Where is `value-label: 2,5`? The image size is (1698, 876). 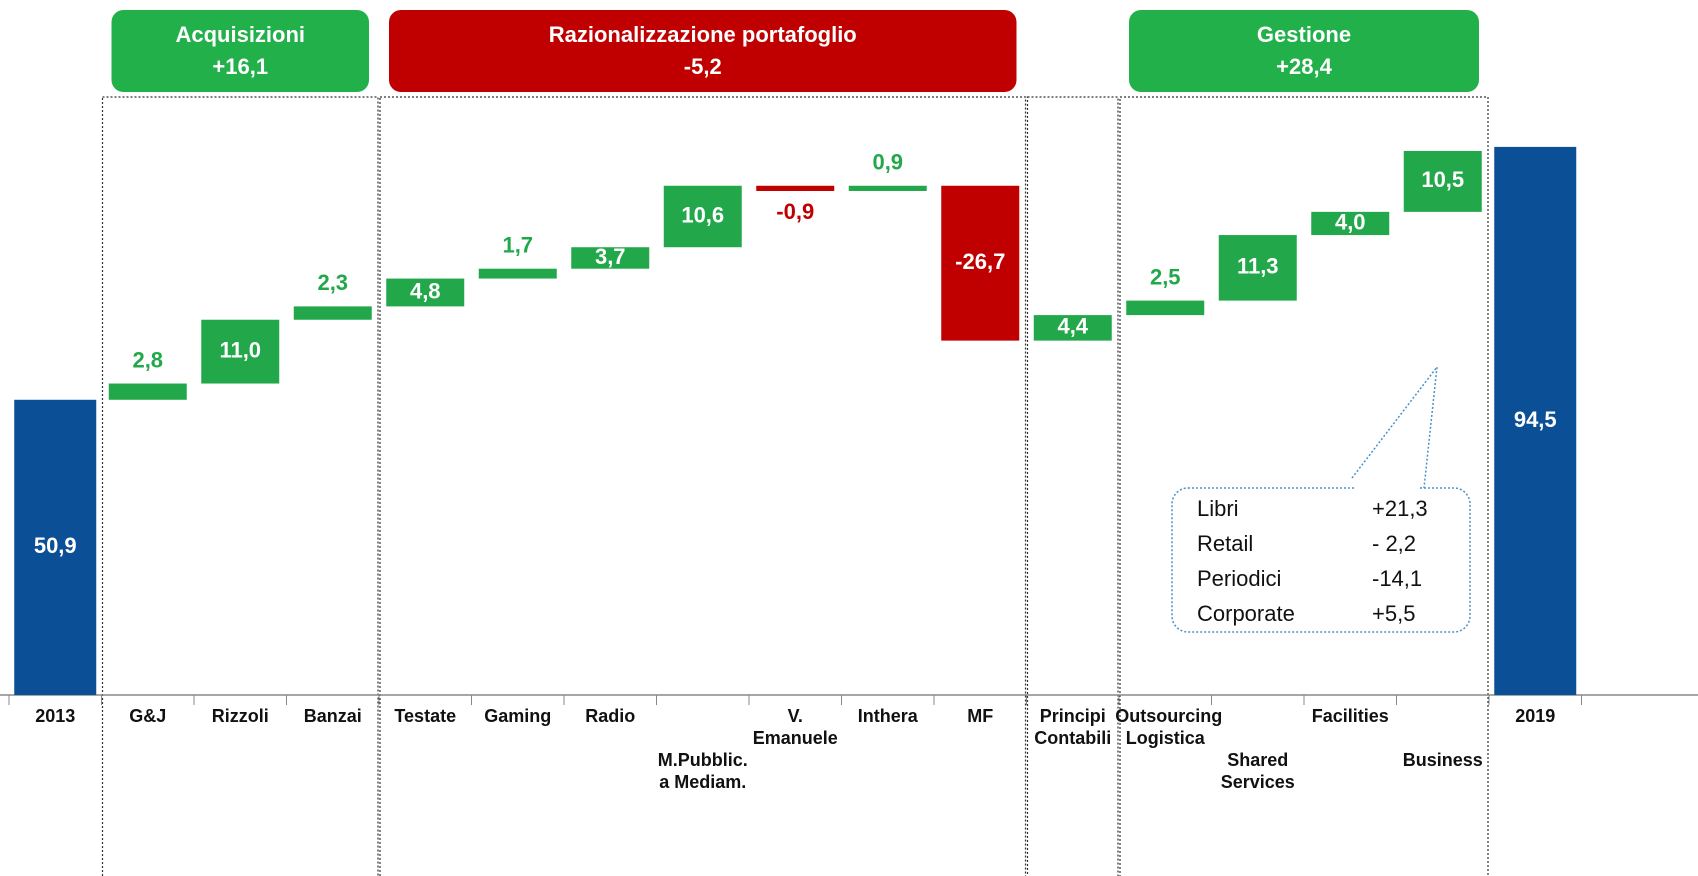 value-label: 2,5 is located at coordinates (1165, 276).